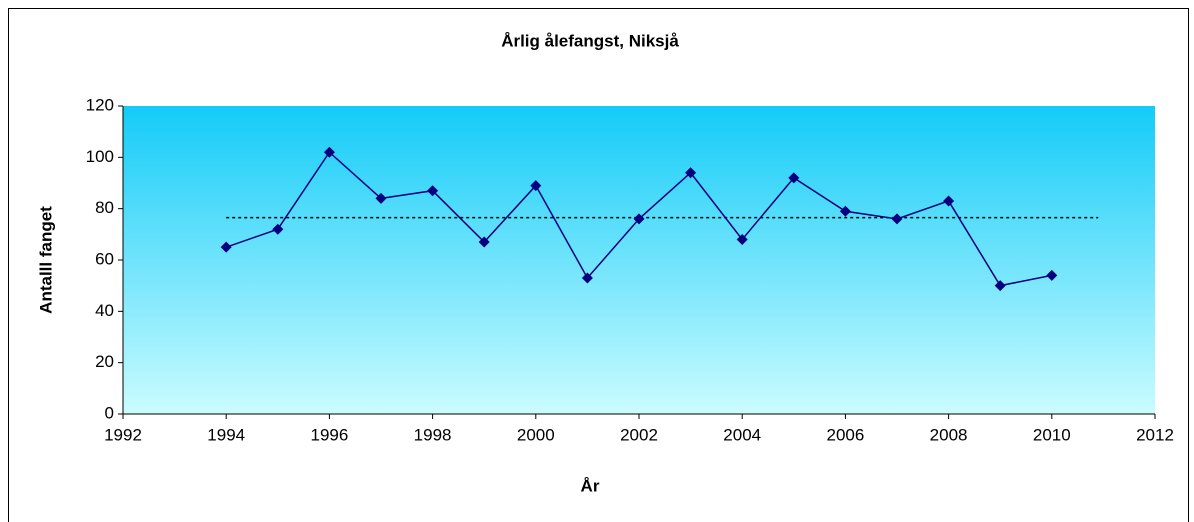  What do you see at coordinates (845, 434) in the screenshot?
I see `x-tick-label: 2006` at bounding box center [845, 434].